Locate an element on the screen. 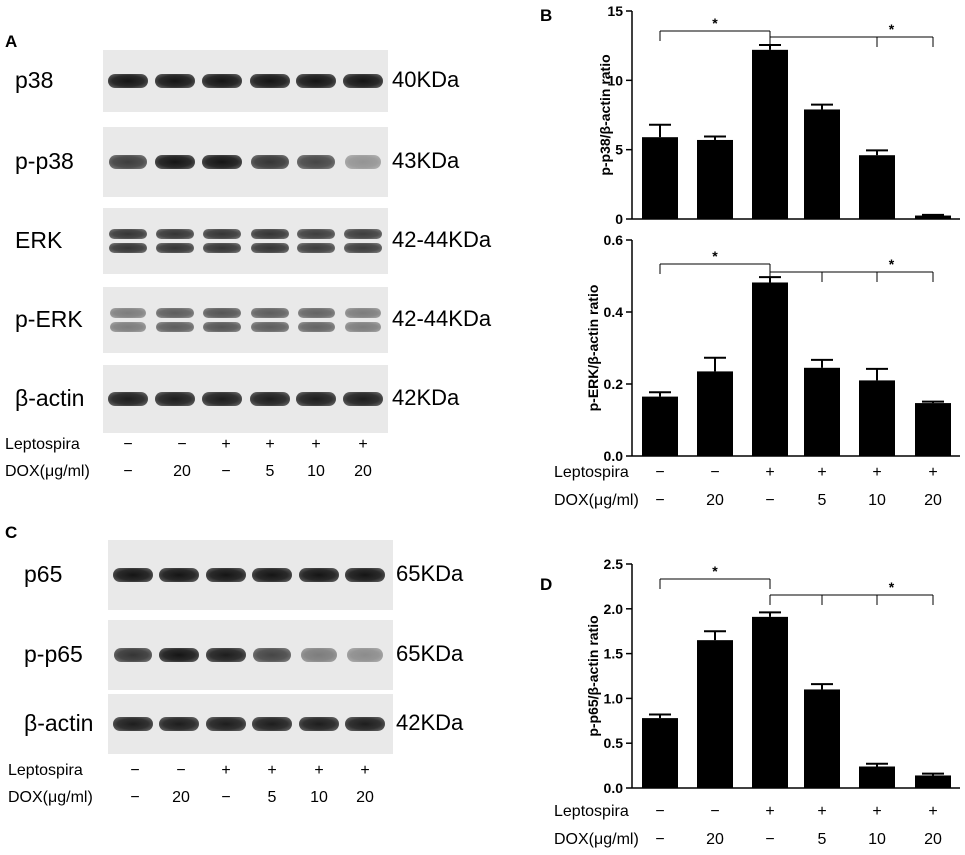 The height and width of the screenshot is (855, 965). panel-letter-b: B is located at coordinates (546, 15).